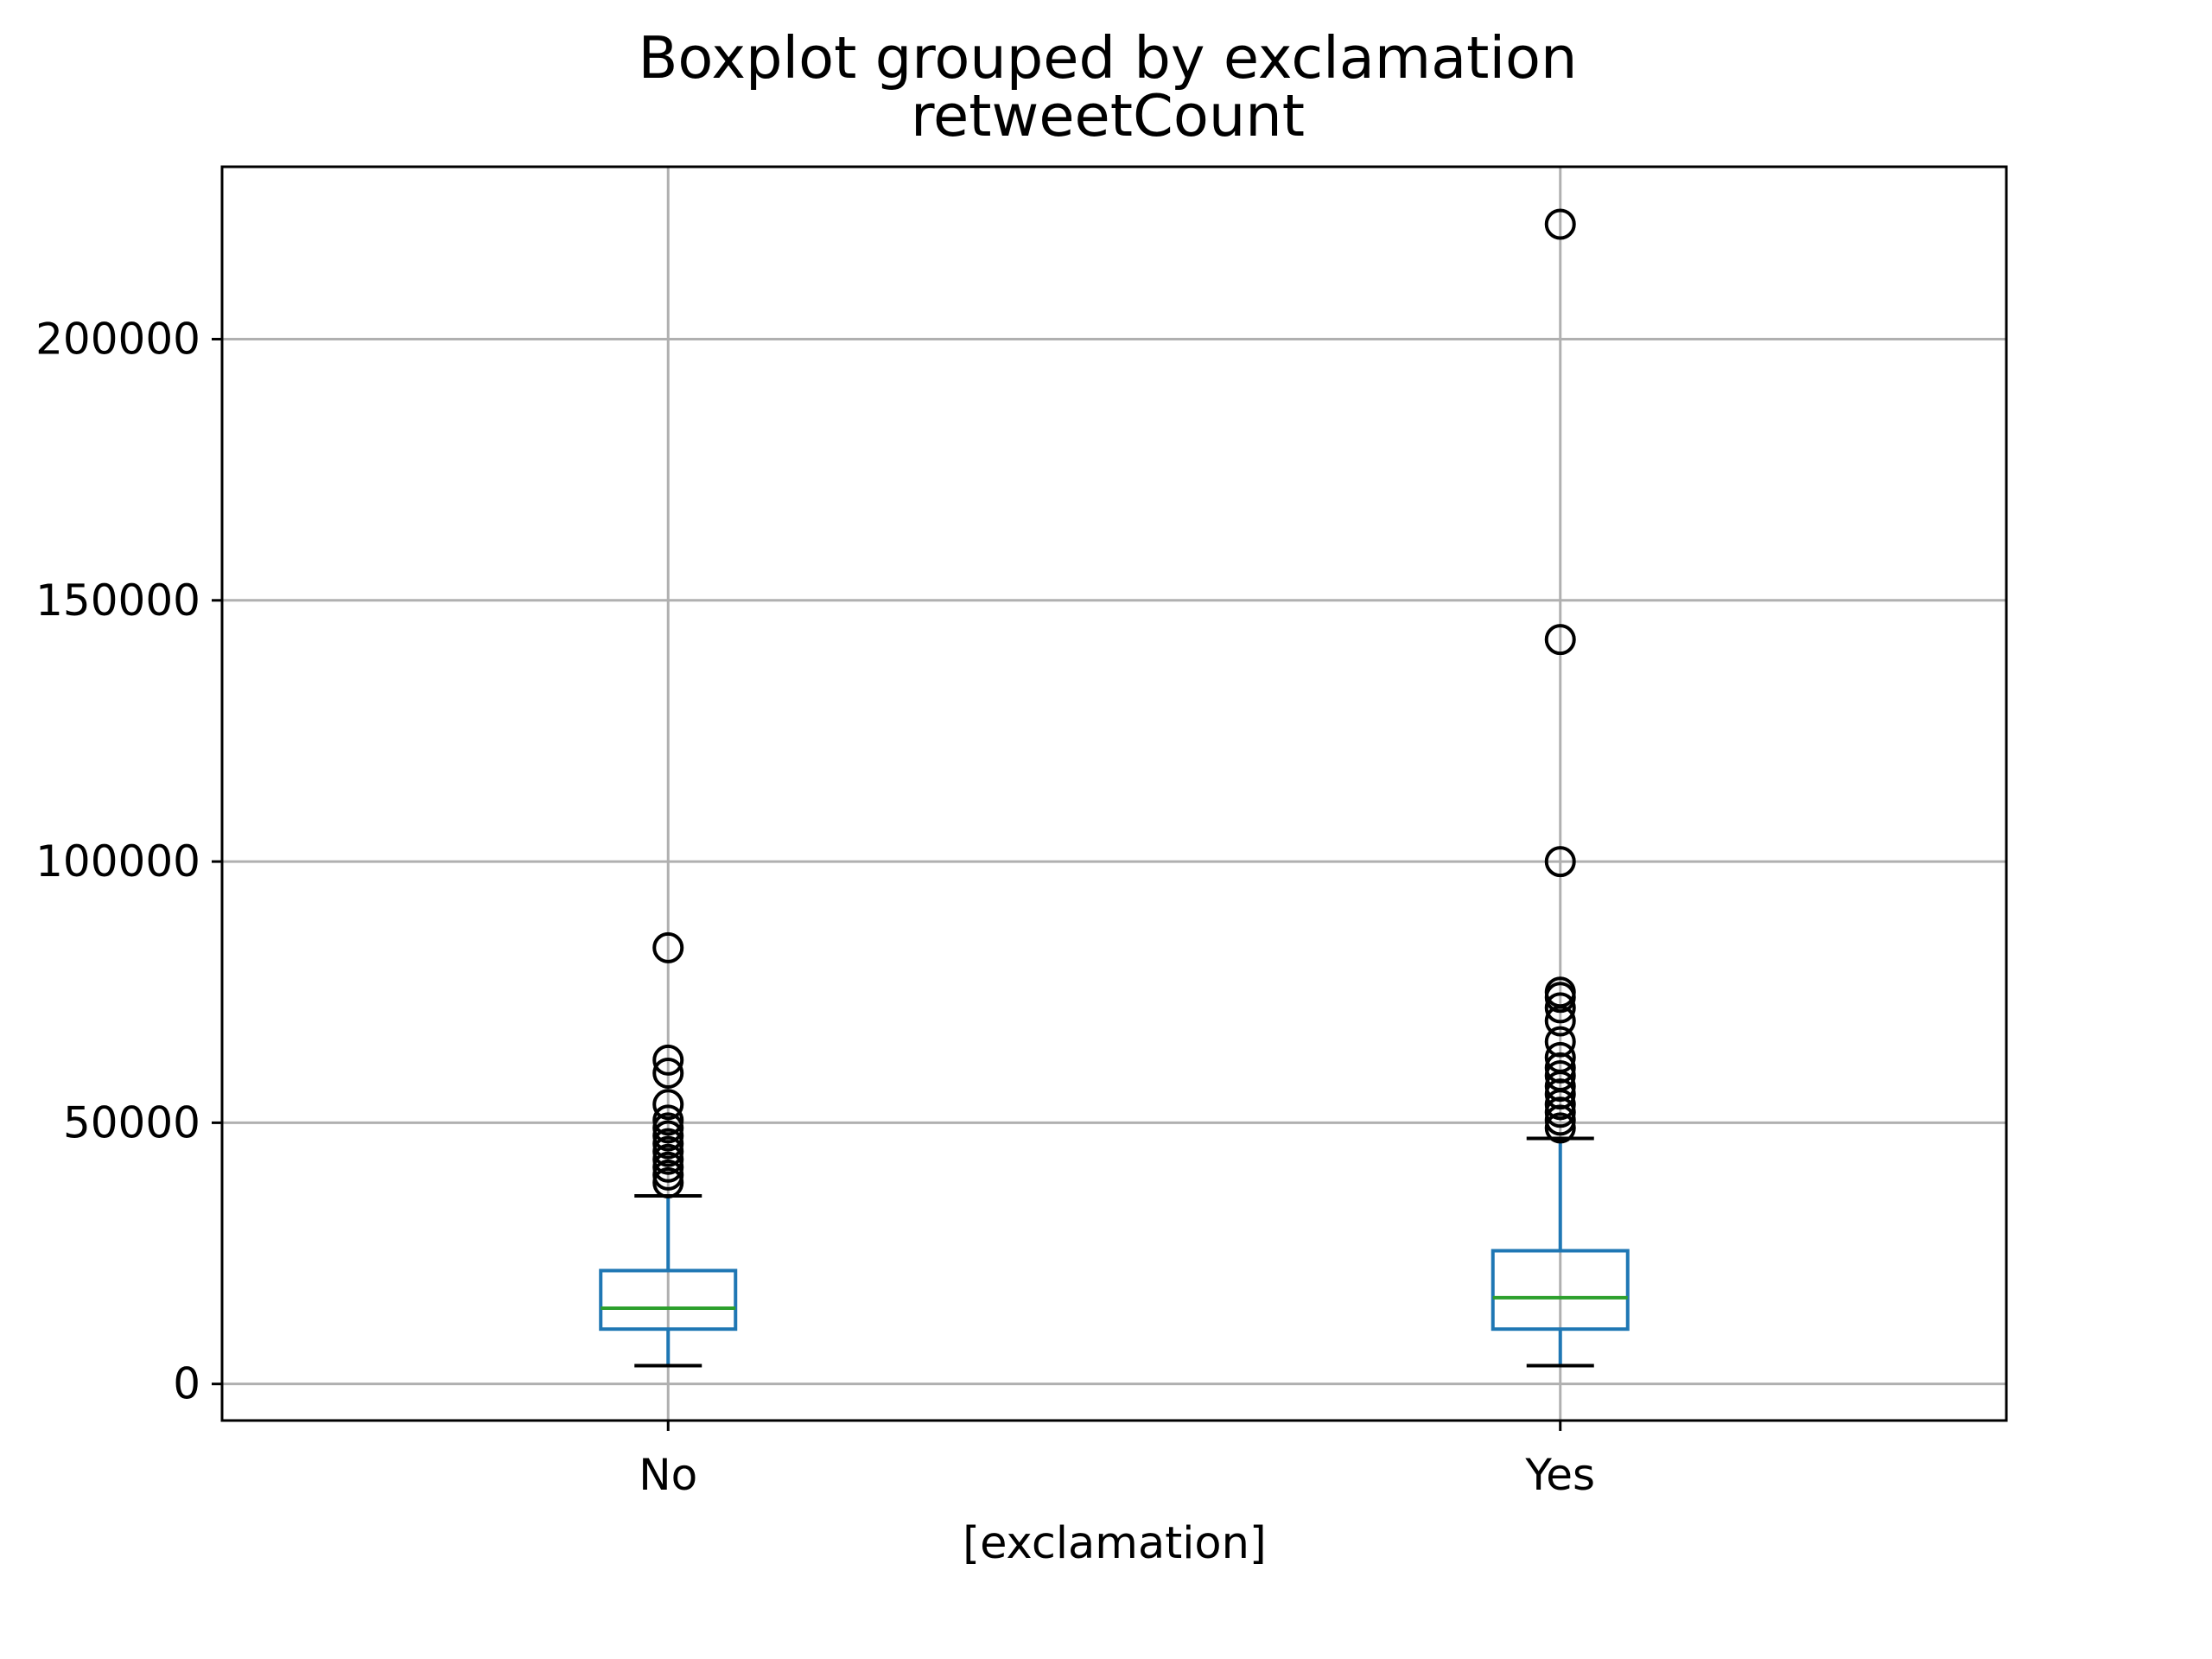 The height and width of the screenshot is (1659, 2212). Describe the element at coordinates (131, 1122) in the screenshot. I see `y-tick-label: 50000` at that location.